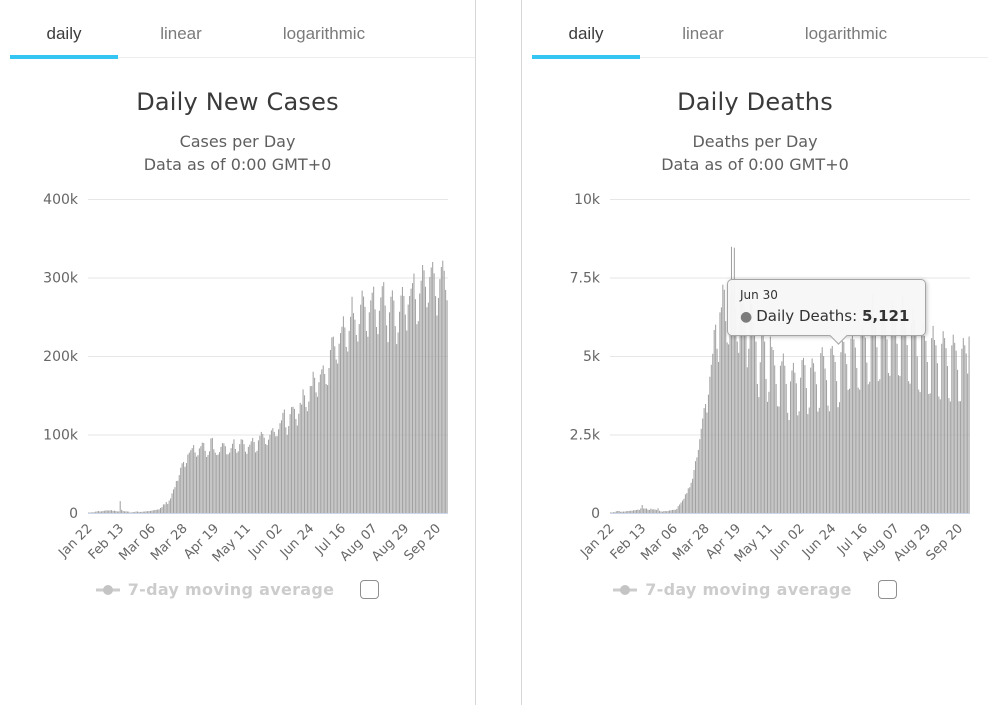 This screenshot has height=705, width=989. I want to click on chart-title: Daily Deaths, so click(755, 102).